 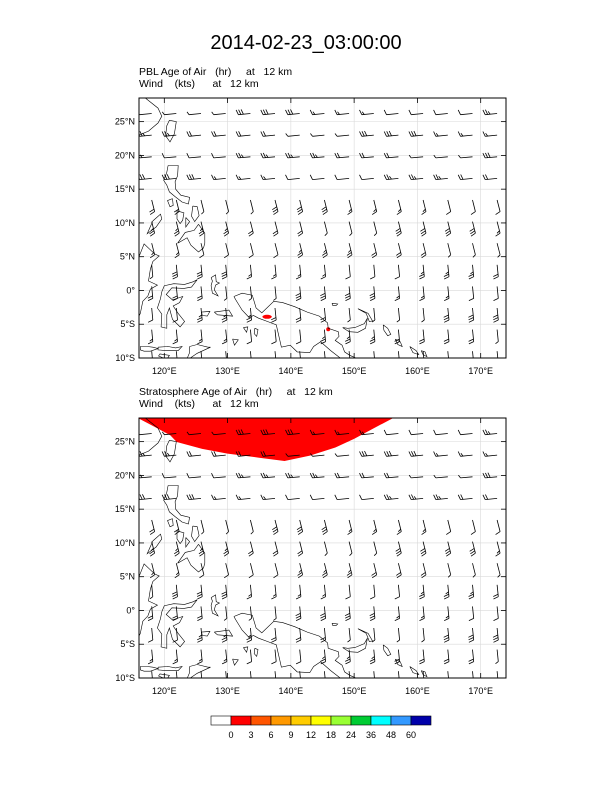 What do you see at coordinates (125, 475) in the screenshot?
I see `y-tick-label: 20°N` at bounding box center [125, 475].